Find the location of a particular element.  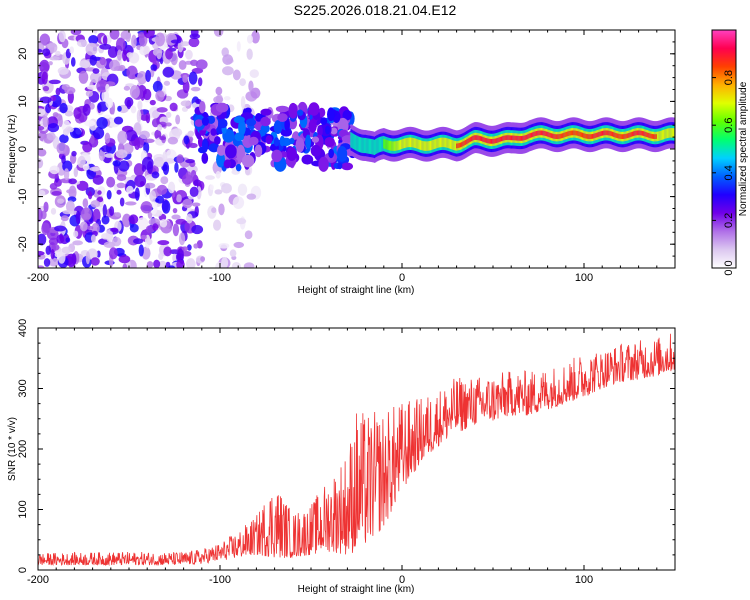

spectrogram-ytick-label: -20 is located at coordinates (23, 244).